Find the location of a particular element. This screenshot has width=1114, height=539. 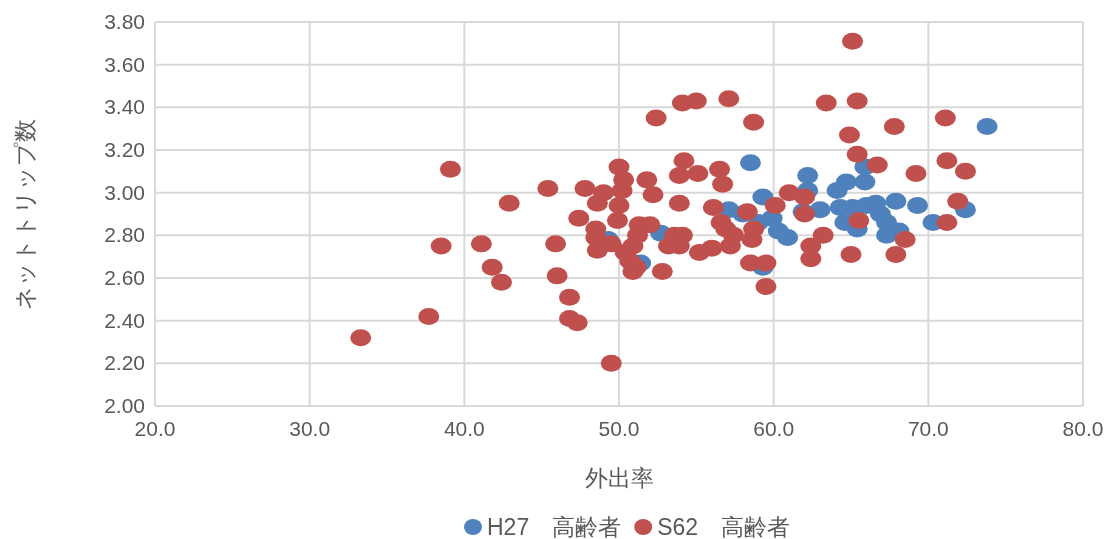

x-tick-label: 40.0 is located at coordinates (464, 428).